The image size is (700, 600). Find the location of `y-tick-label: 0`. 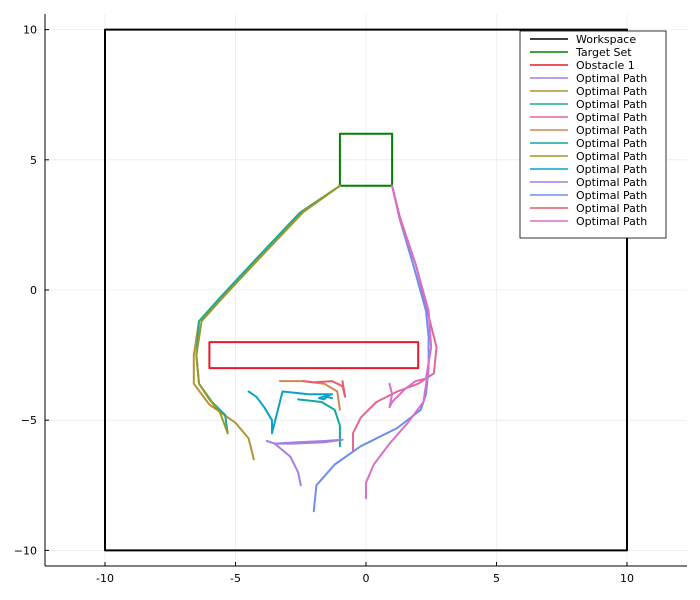

y-tick-label: 0 is located at coordinates (33, 290).